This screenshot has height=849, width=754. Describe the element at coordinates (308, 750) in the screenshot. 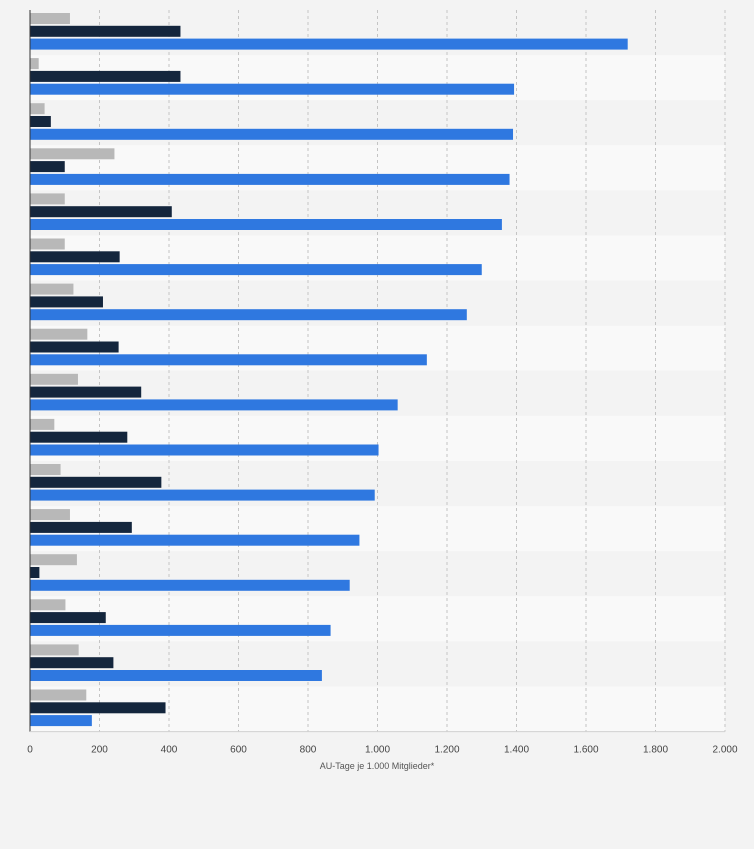

I see `x-tick-label: 800` at that location.